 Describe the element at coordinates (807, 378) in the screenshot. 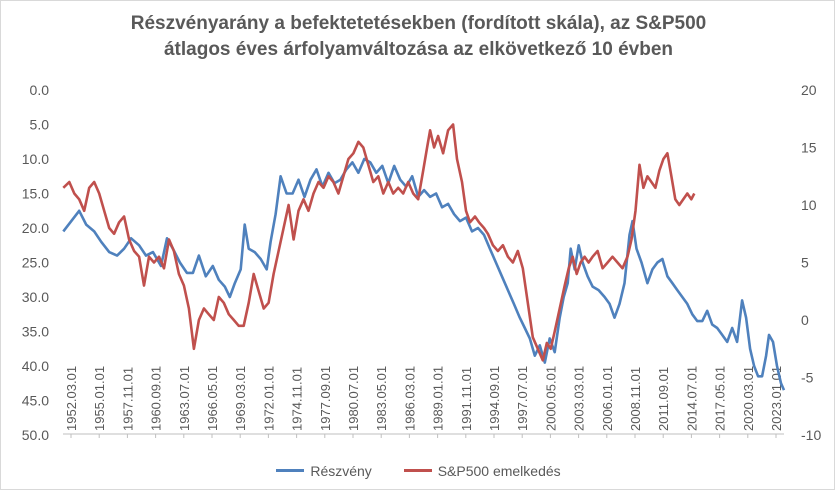

I see `right-axis-tick-label: -5` at that location.